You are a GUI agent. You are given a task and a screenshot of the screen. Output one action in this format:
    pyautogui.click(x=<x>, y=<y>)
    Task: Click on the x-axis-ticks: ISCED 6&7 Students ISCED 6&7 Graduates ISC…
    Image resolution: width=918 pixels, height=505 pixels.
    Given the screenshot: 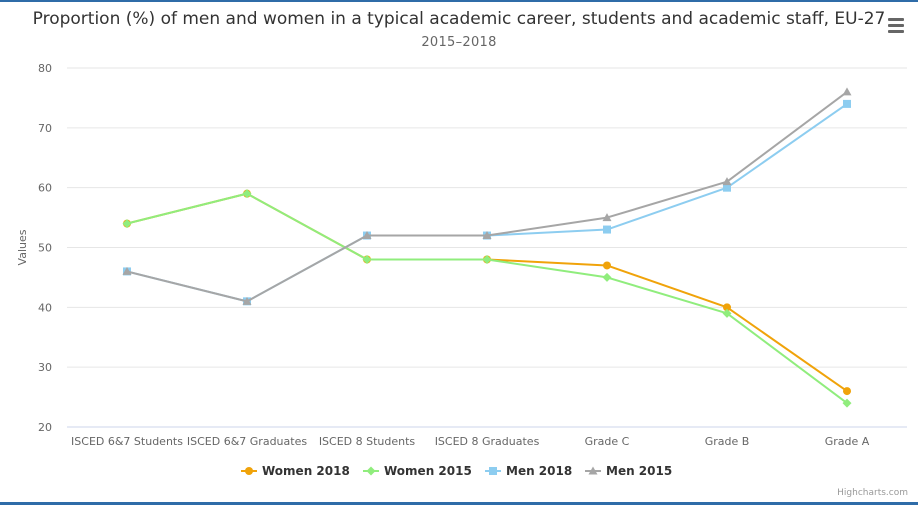 What is the action you would take?
    pyautogui.click(x=470, y=441)
    